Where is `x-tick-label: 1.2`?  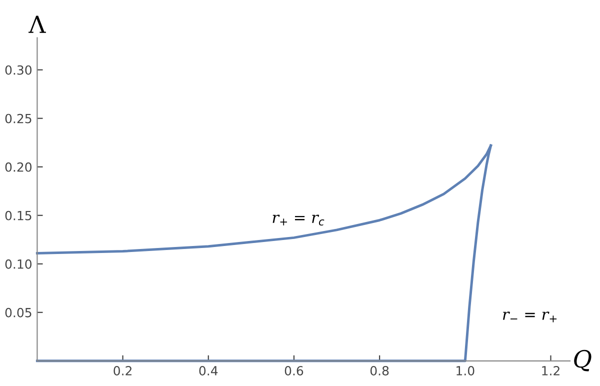
x-tick-label: 1.2 is located at coordinates (551, 371).